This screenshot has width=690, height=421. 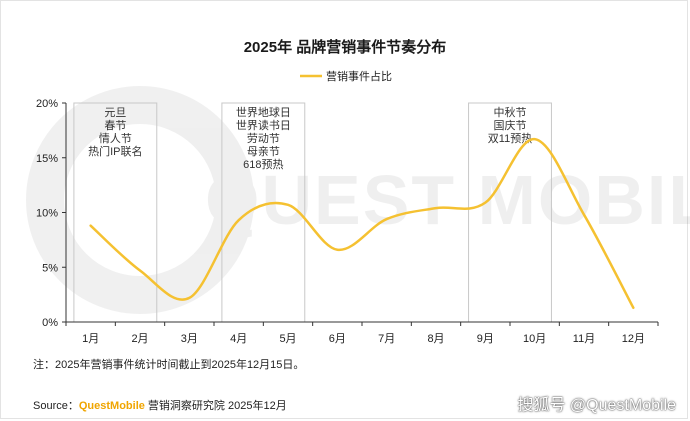 I want to click on x-tick-label: 6月, so click(x=337, y=339).